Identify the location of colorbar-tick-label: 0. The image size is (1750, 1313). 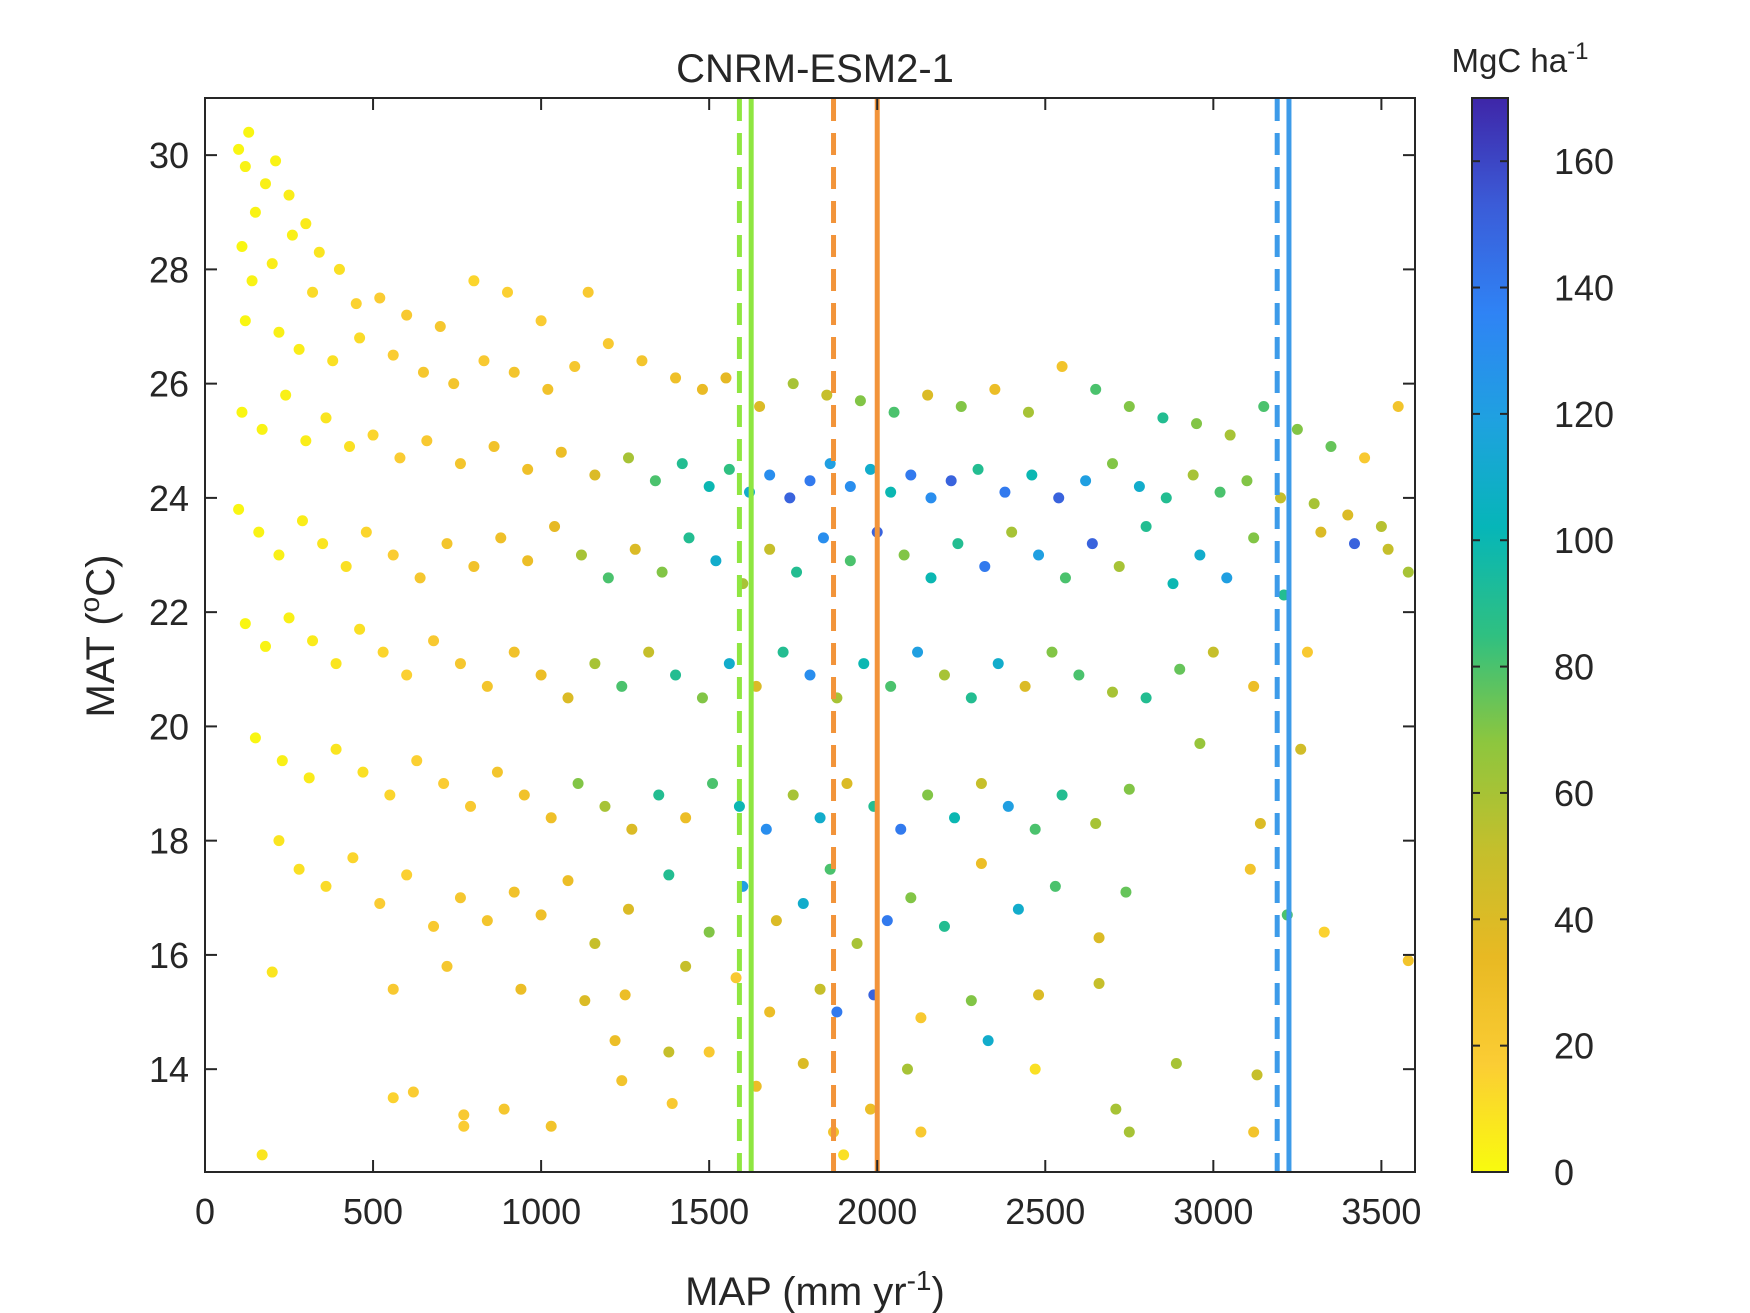
(1564, 1172).